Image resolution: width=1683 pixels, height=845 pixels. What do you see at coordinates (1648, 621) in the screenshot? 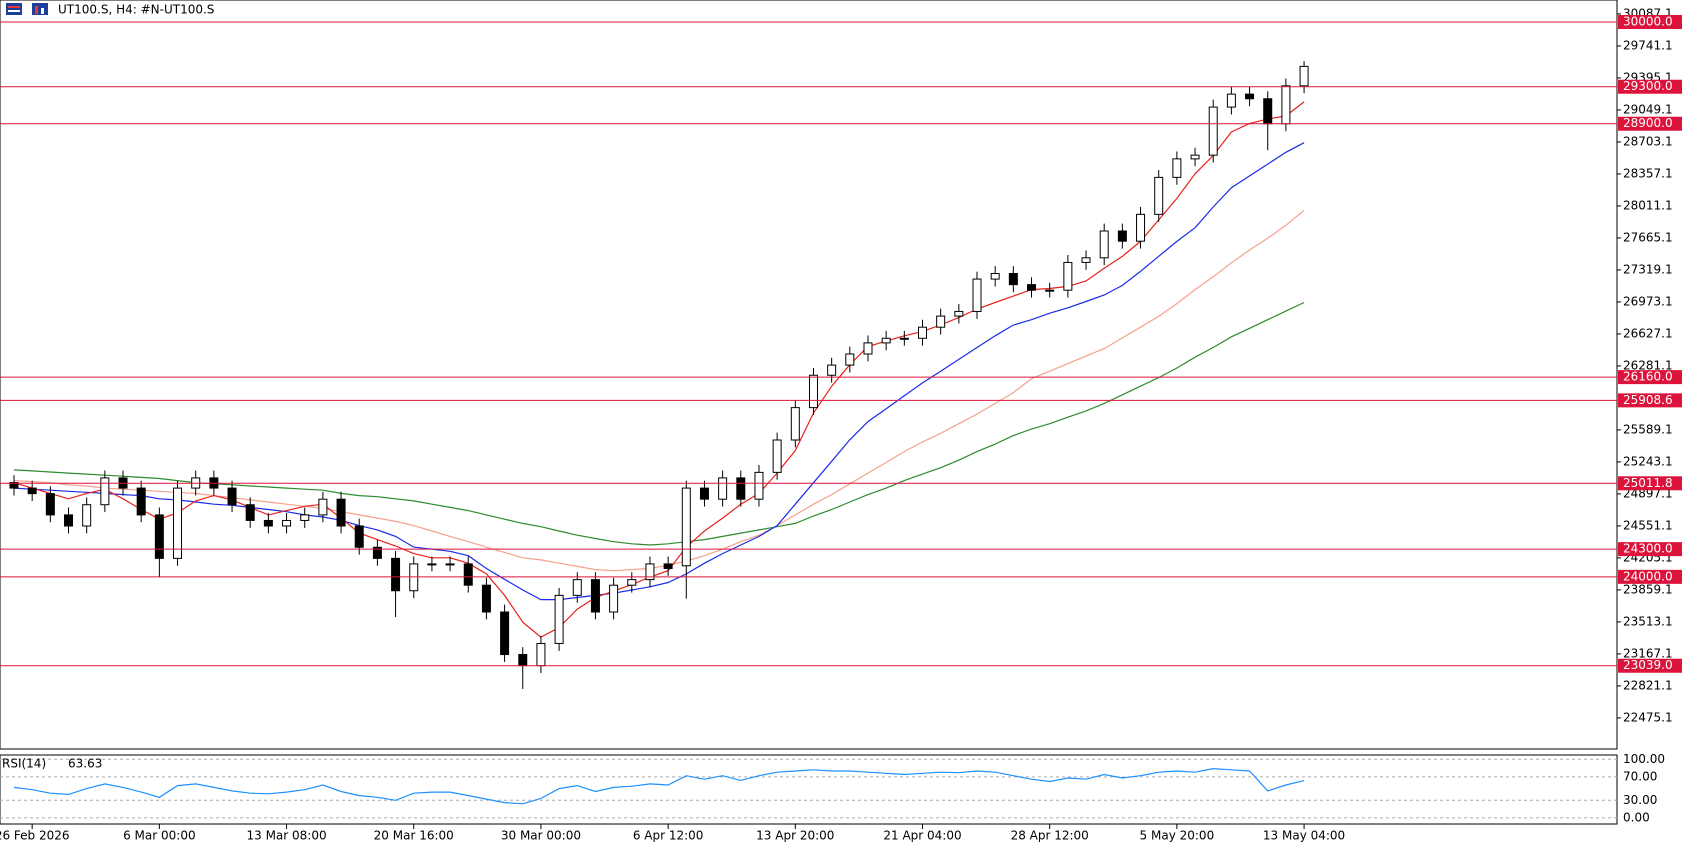
I see `y-tick-label: 23513.1` at bounding box center [1648, 621].